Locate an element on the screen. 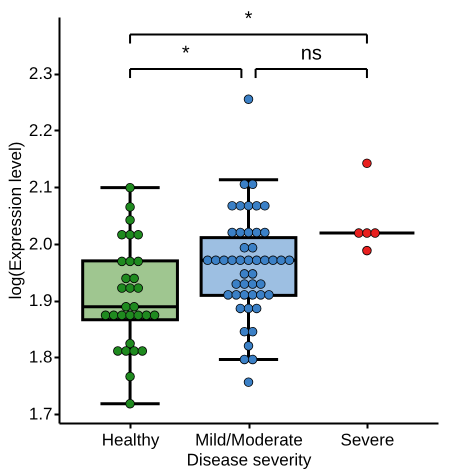  y-tick-label: 1.9 is located at coordinates (40, 300).